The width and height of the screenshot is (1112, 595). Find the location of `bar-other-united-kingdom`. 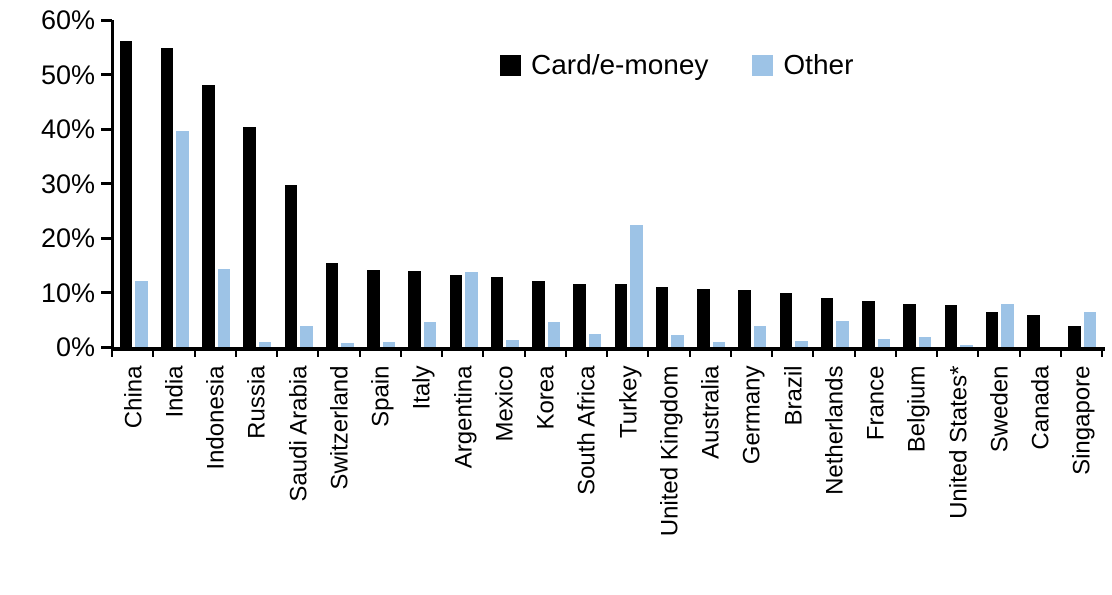

bar-other-united-kingdom is located at coordinates (677, 341).